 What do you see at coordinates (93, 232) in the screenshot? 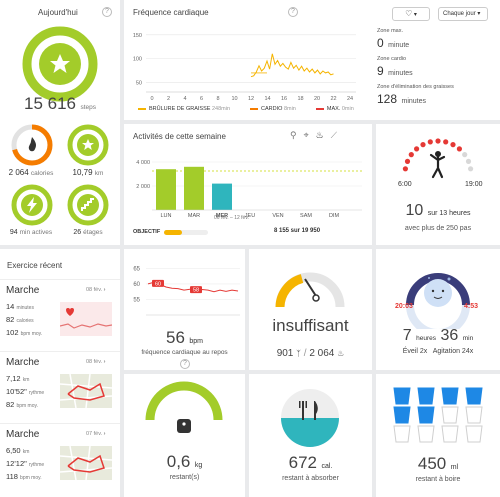
I see `floors-unit: étages` at bounding box center [93, 232].